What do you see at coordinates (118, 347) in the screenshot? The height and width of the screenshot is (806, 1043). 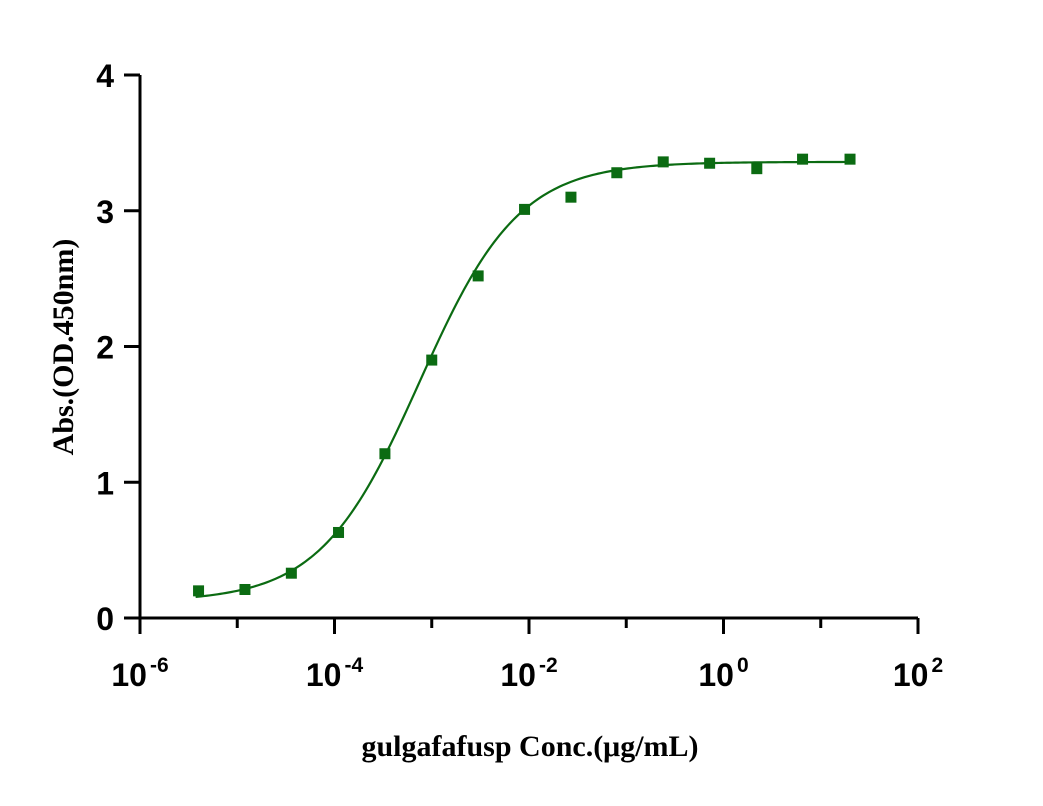 I see `y-ticks: 0 1 2 3 4` at bounding box center [118, 347].